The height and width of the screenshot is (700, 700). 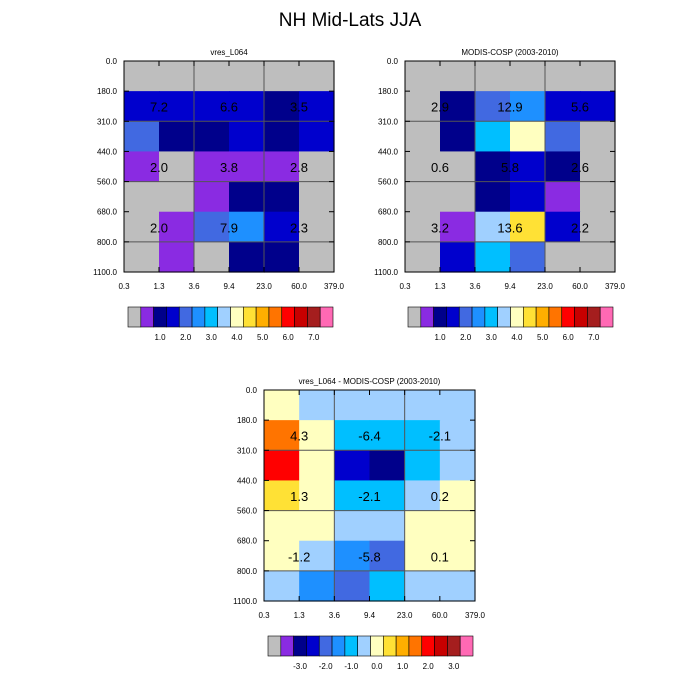 What do you see at coordinates (580, 286) in the screenshot?
I see `x-tick-label: 60.0` at bounding box center [580, 286].